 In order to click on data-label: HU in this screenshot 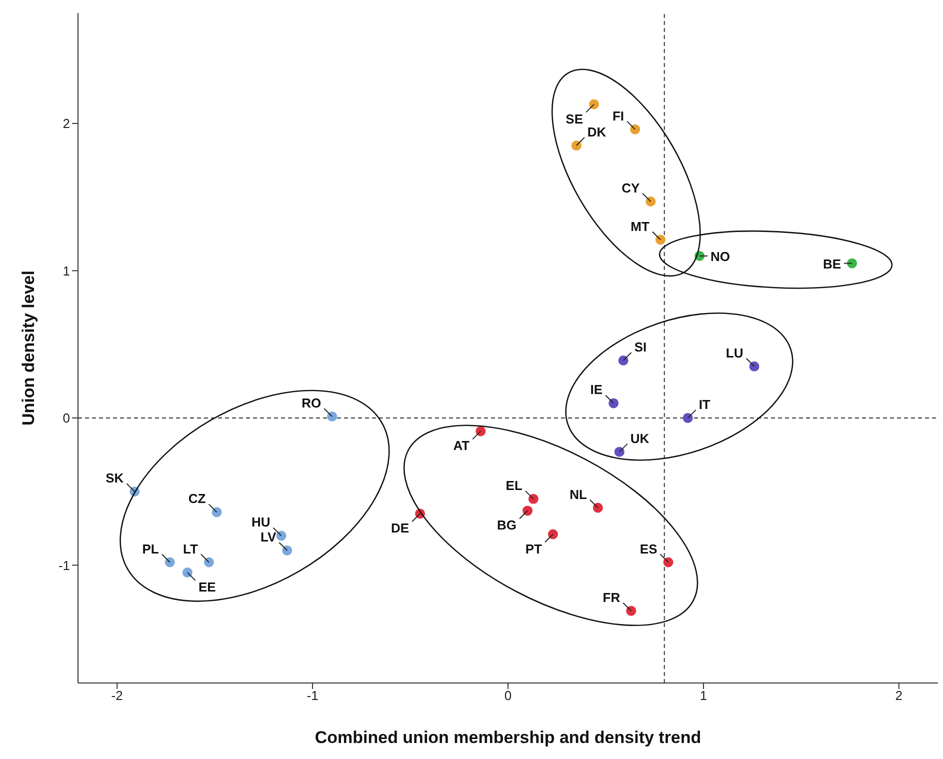, I will do `click(260, 522)`.